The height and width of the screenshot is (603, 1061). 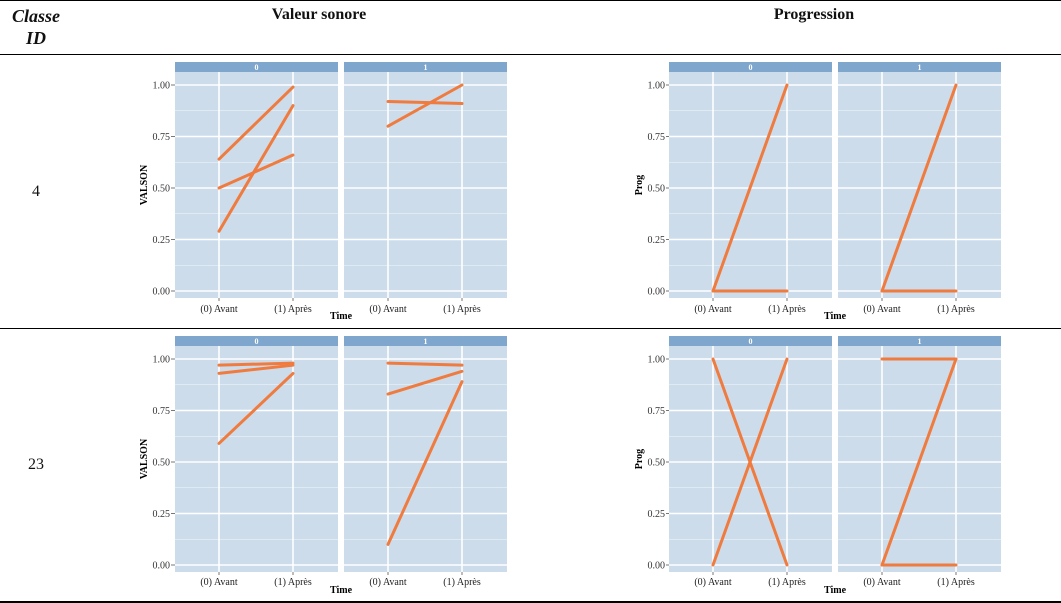 What do you see at coordinates (36, 191) in the screenshot?
I see `row-id-4: 4` at bounding box center [36, 191].